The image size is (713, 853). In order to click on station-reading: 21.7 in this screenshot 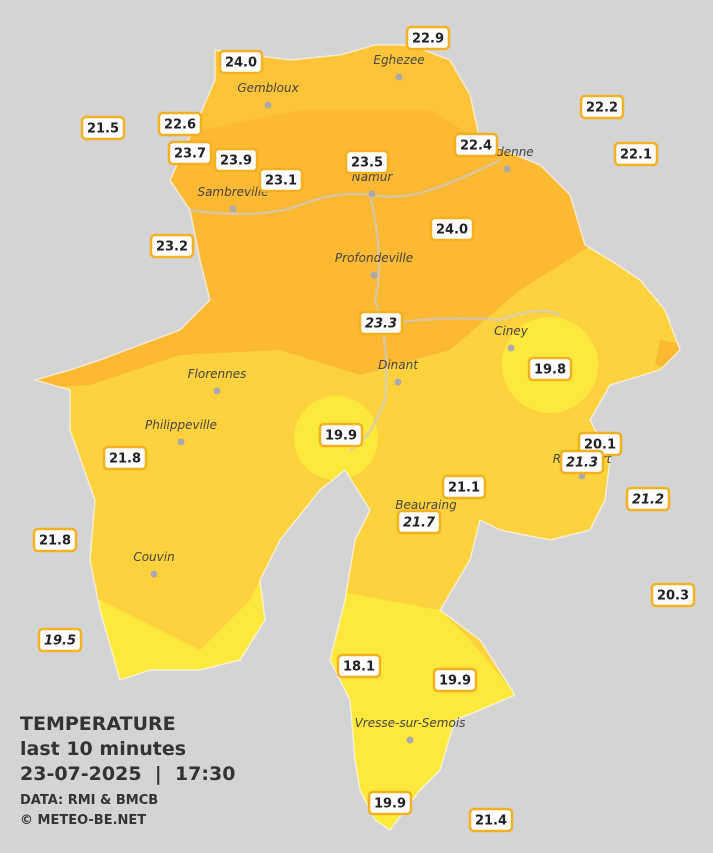, I will do `click(419, 523)`.